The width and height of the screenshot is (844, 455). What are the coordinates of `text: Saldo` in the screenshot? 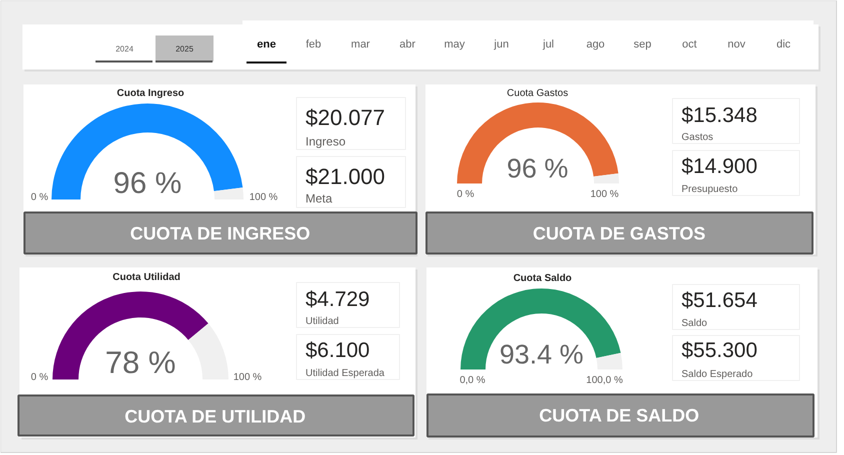 It's located at (695, 323).